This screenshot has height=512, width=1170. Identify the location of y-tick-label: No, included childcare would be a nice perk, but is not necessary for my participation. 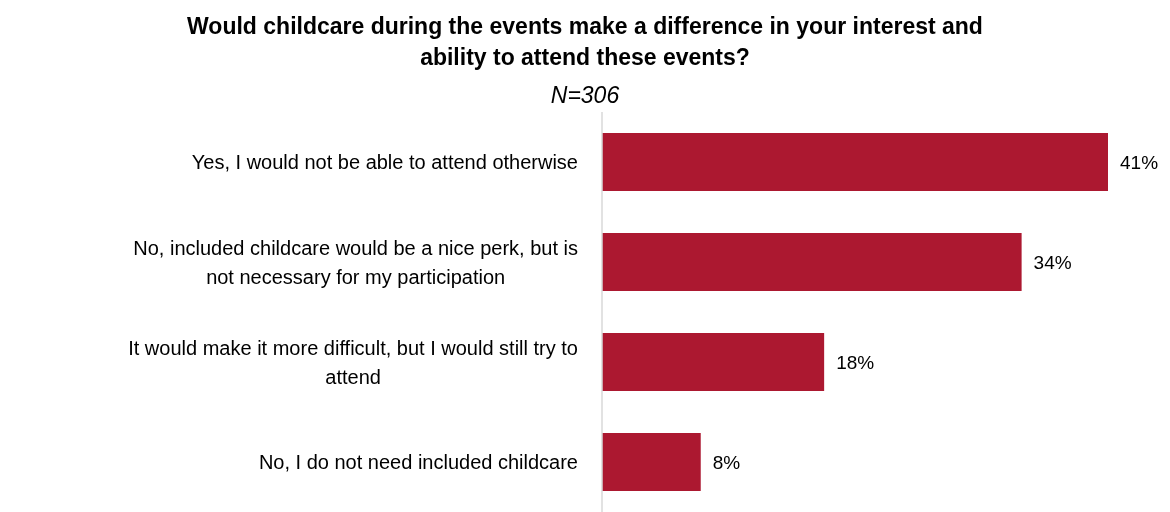
(355, 262).